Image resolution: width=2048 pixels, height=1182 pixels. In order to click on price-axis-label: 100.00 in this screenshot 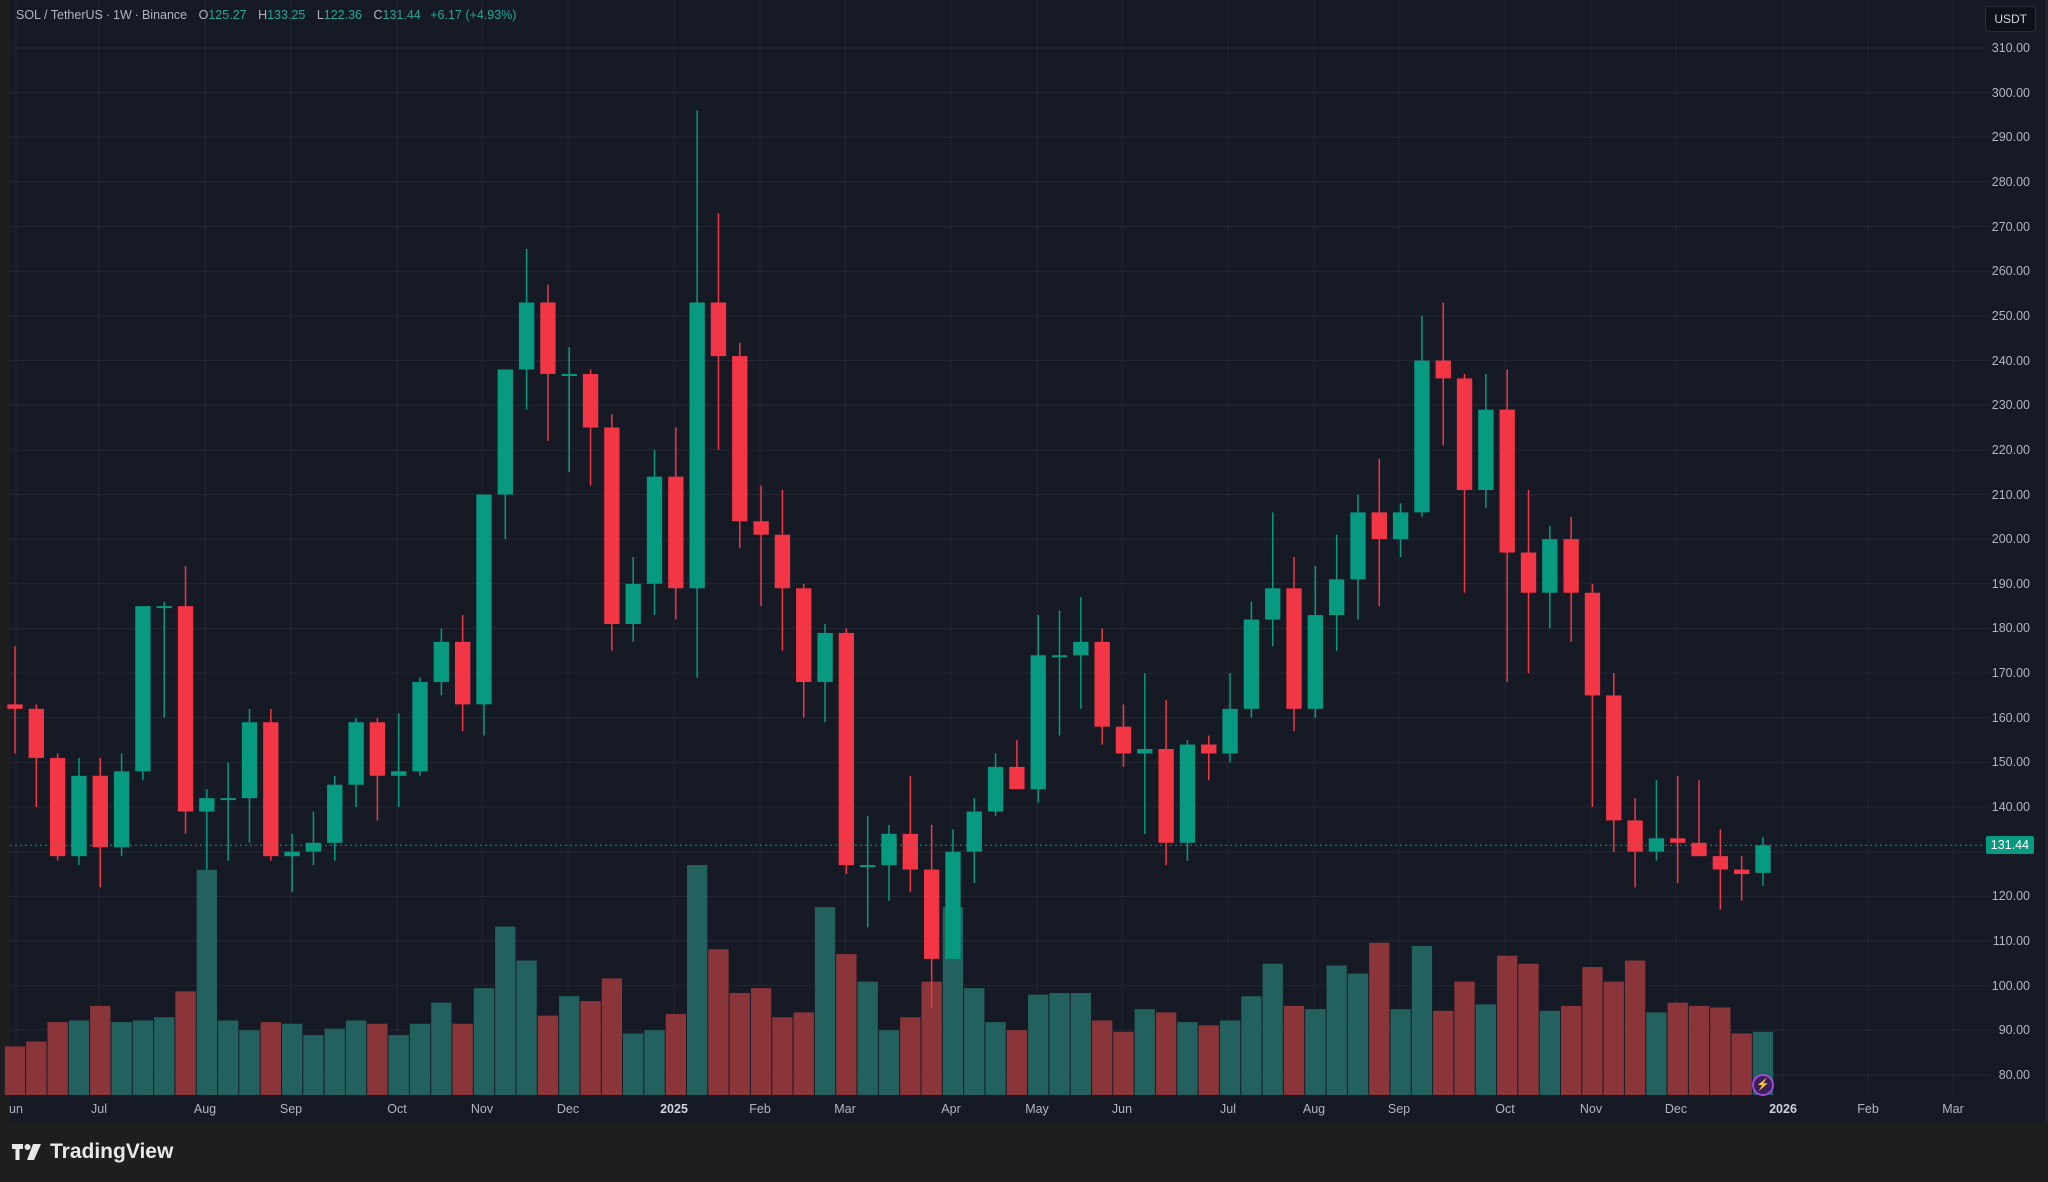, I will do `click(2010, 985)`.